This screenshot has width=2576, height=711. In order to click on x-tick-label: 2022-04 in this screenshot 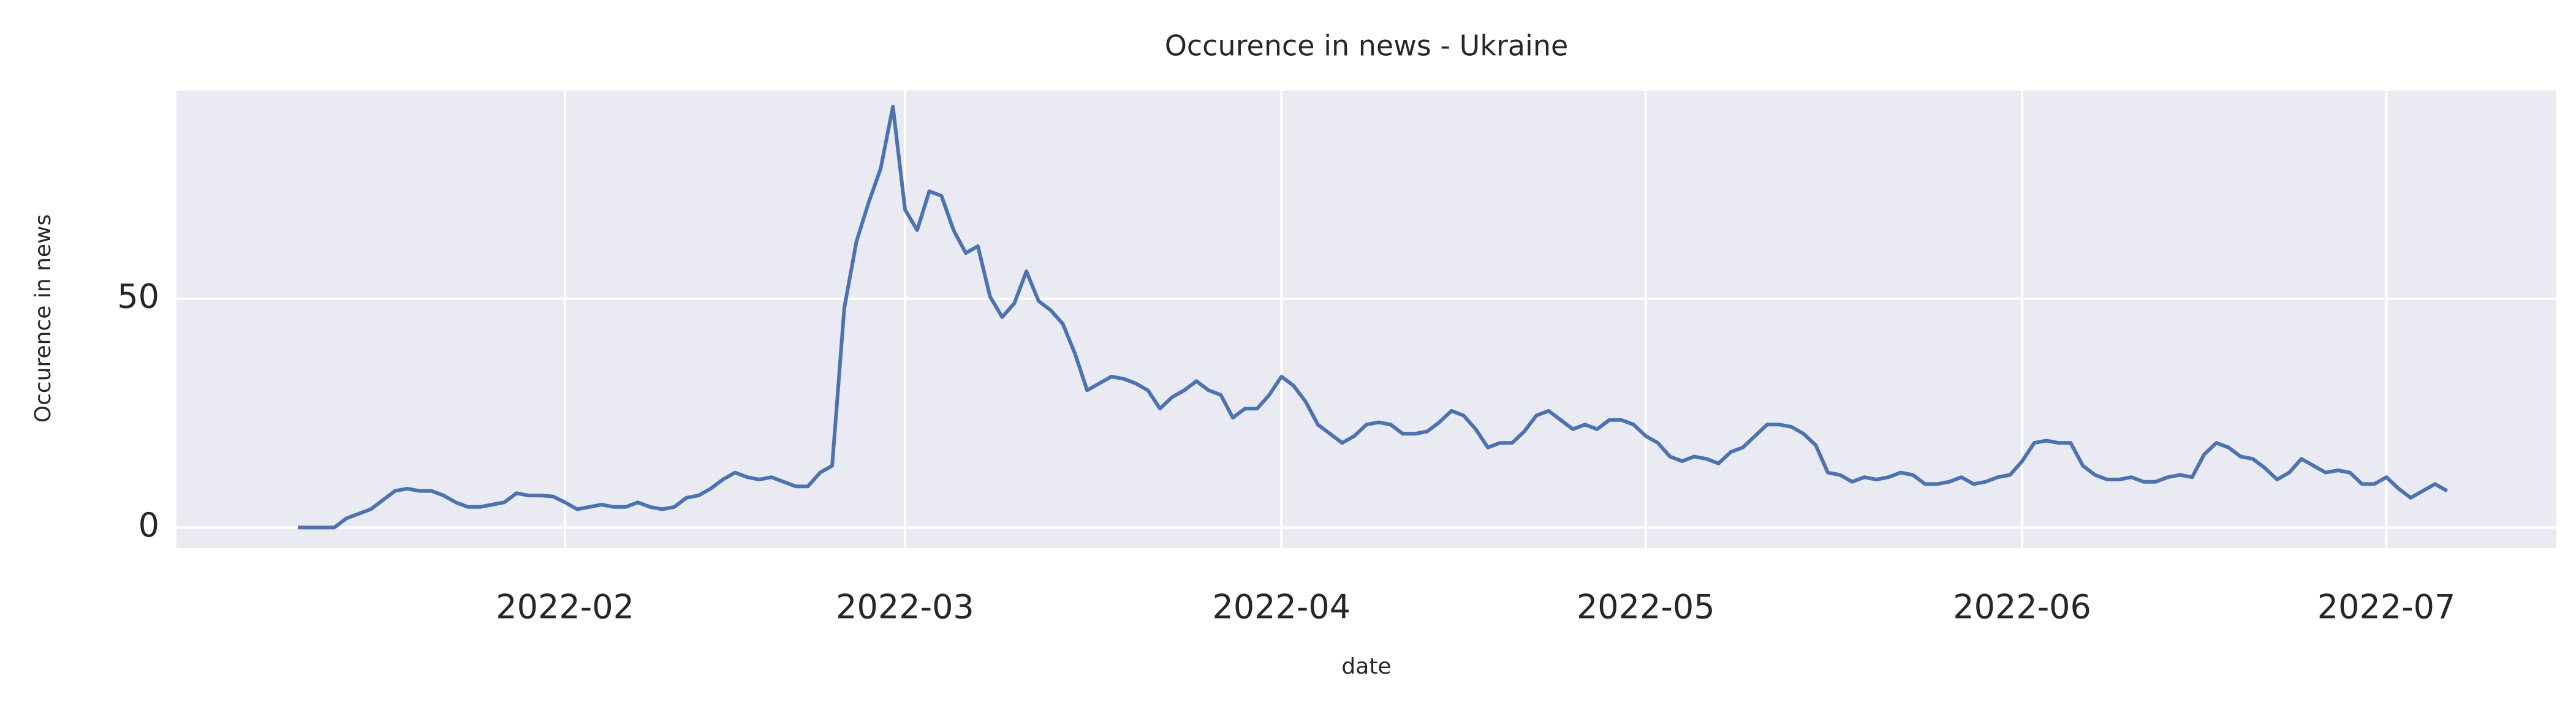, I will do `click(1282, 607)`.